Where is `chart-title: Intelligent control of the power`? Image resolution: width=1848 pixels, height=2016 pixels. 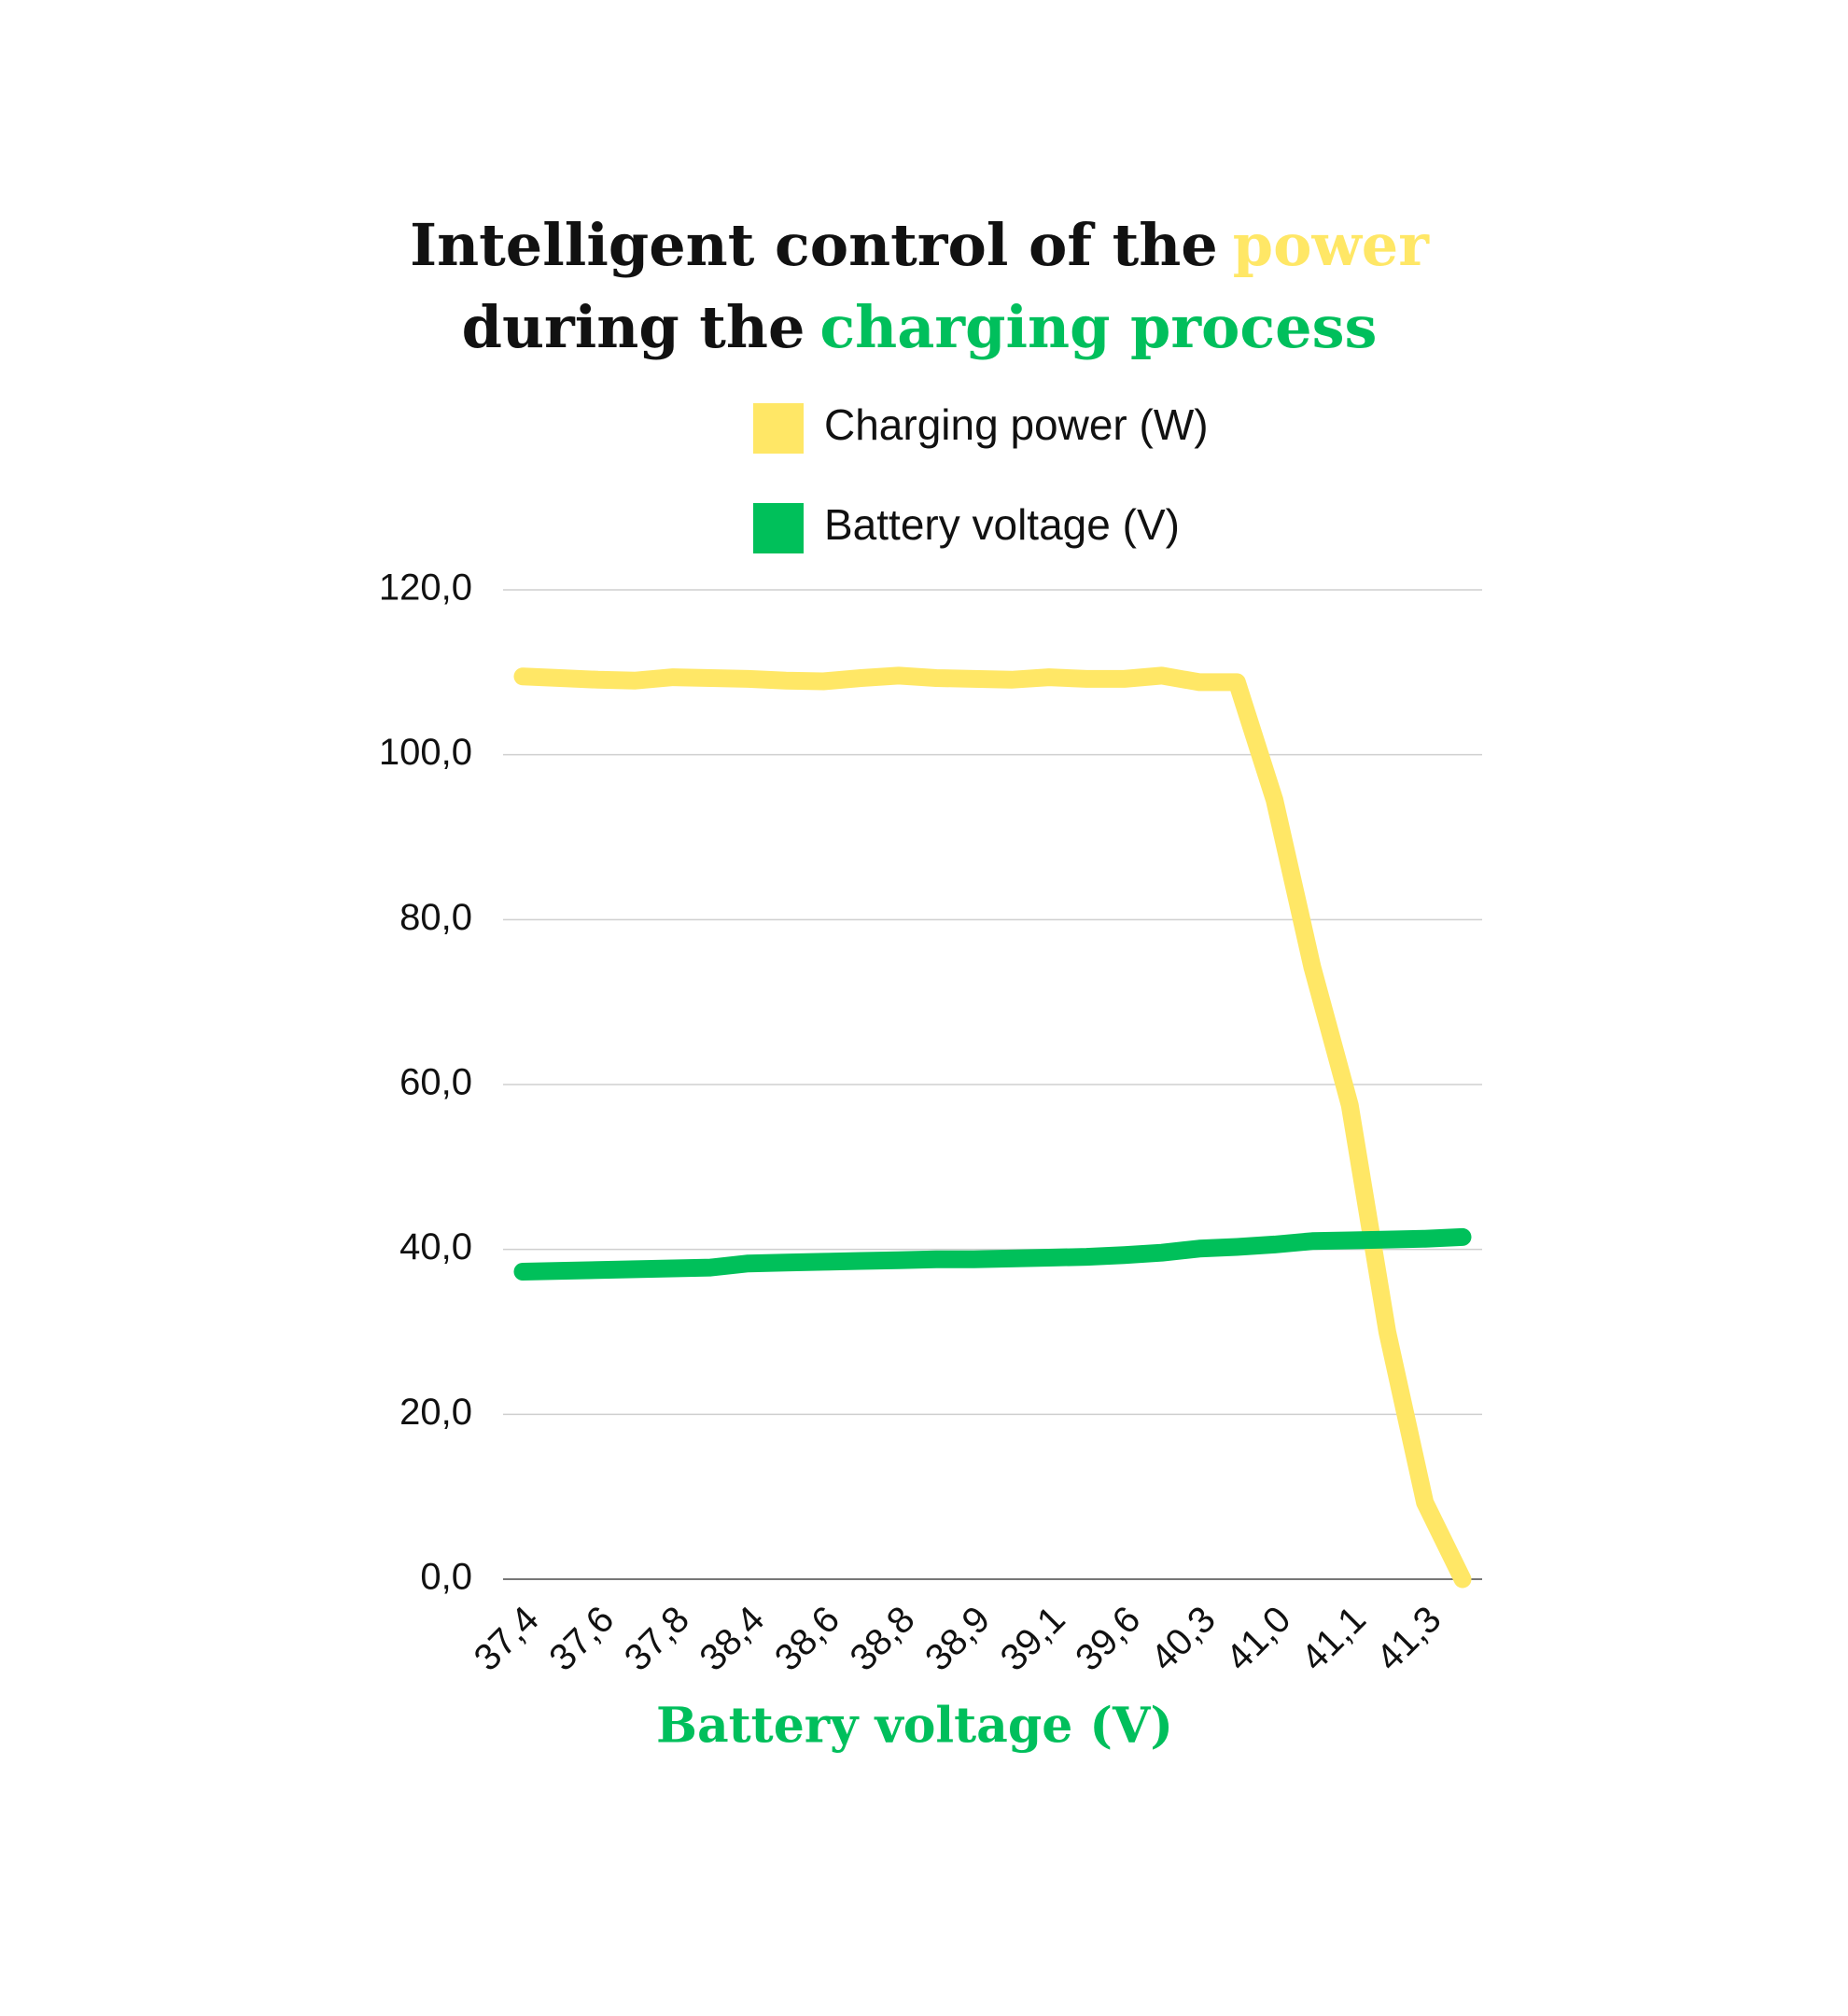 chart-title: Intelligent control of the power is located at coordinates (920, 245).